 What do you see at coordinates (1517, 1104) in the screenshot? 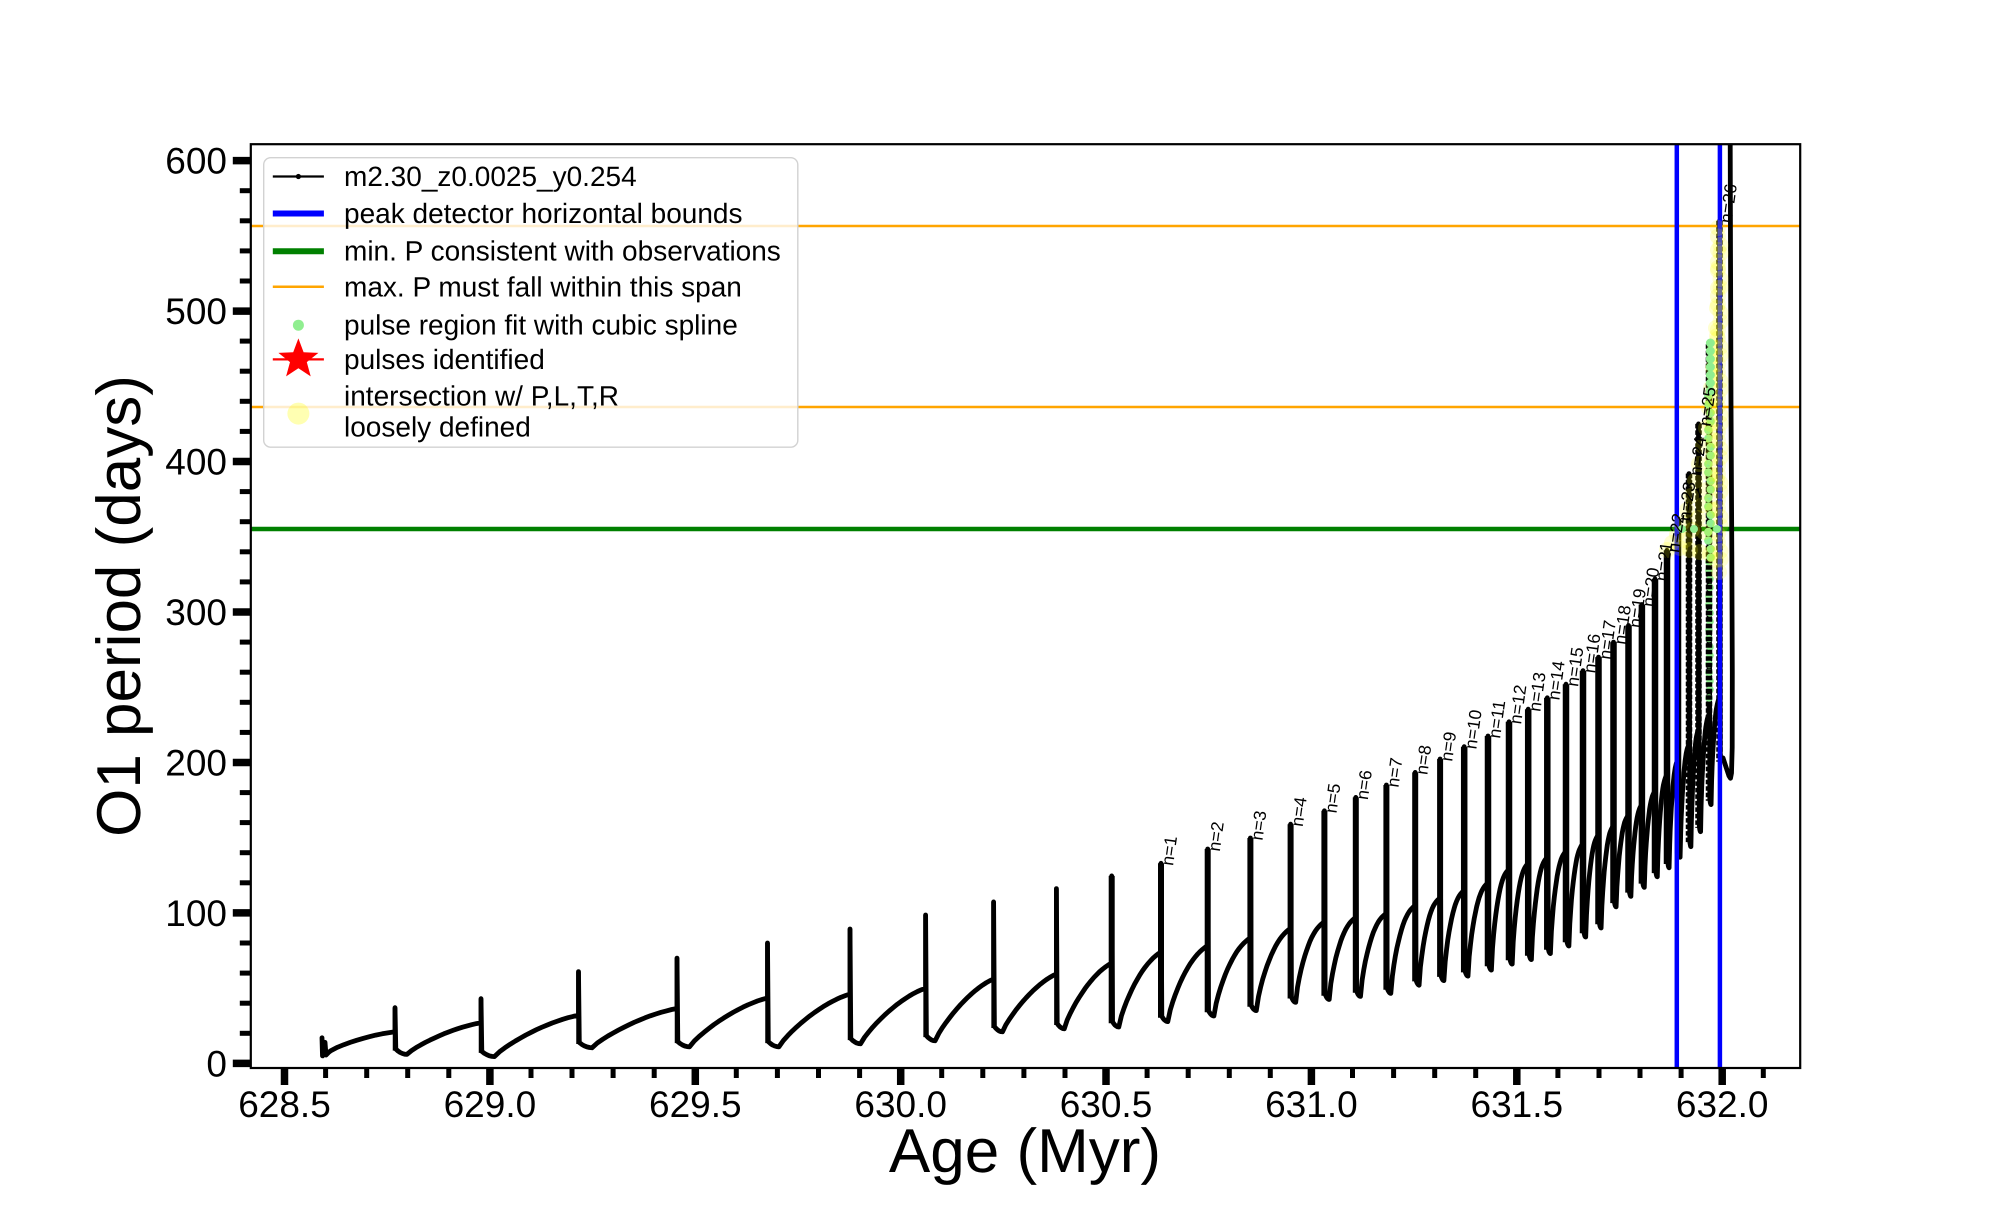
I see `svg-text: 631.5` at bounding box center [1517, 1104].